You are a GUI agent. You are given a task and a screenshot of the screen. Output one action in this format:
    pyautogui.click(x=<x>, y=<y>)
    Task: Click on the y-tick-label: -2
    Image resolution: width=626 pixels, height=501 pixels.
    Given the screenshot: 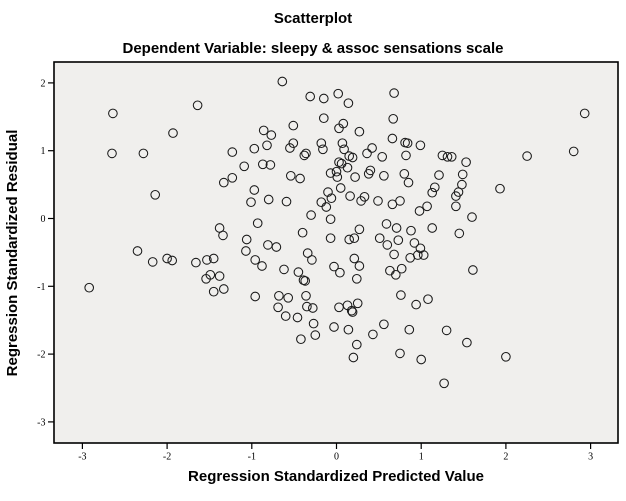 What is the action you would take?
    pyautogui.click(x=41, y=355)
    